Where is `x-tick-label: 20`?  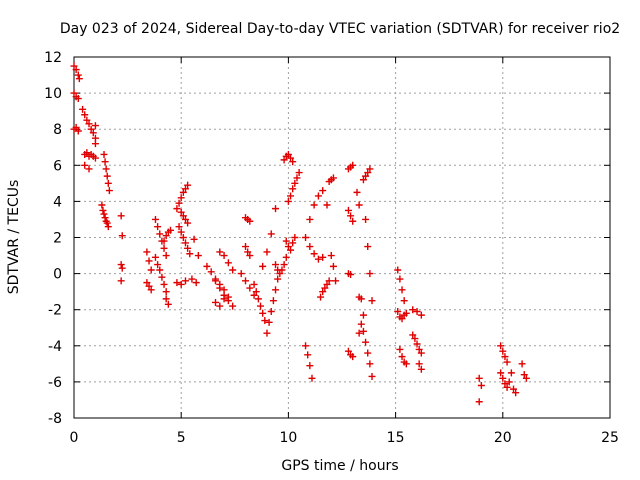 x-tick-label: 20 is located at coordinates (503, 438).